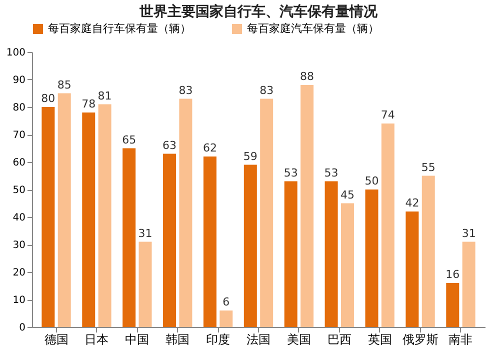 This screenshot has width=500, height=362. What do you see at coordinates (16, 53) in the screenshot?
I see `y-tick-label: 100` at bounding box center [16, 53].